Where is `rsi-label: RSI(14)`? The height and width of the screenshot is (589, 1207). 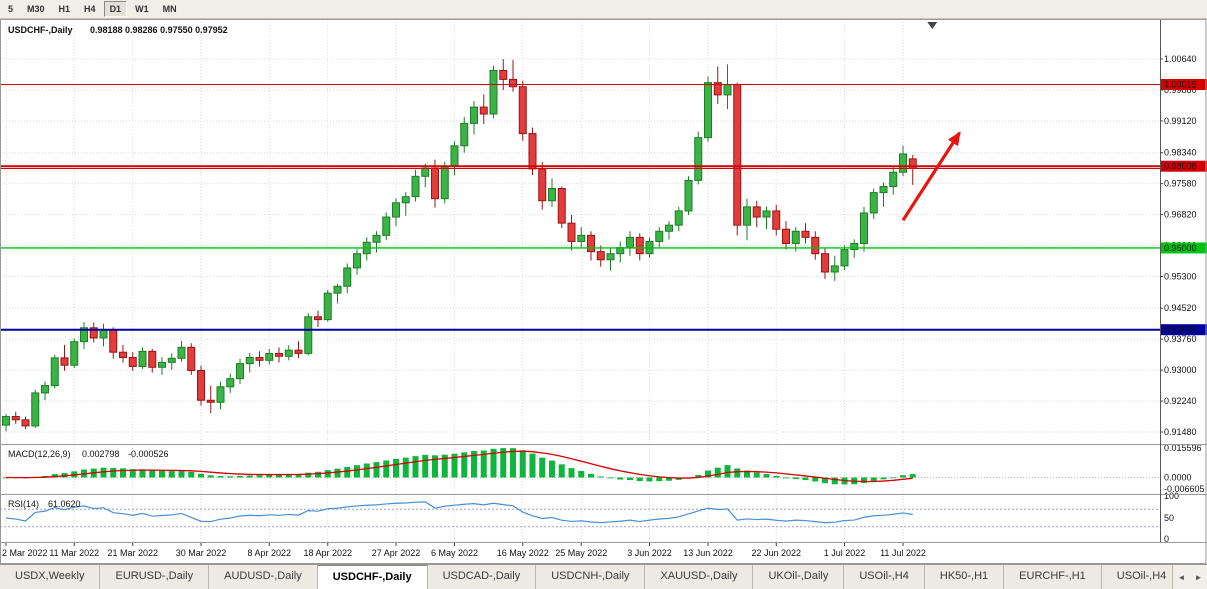
rsi-label: RSI(14) is located at coordinates (23, 504).